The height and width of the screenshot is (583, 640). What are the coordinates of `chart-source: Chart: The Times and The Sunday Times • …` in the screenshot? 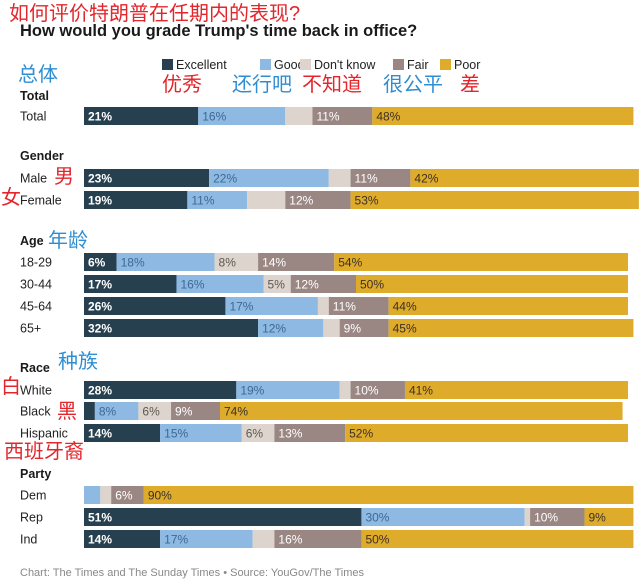 It's located at (192, 573).